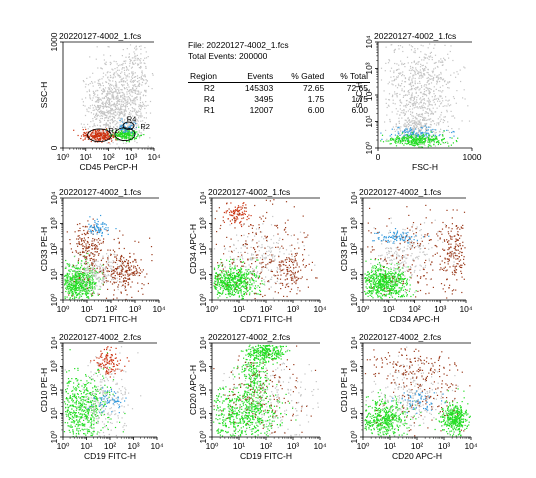 The width and height of the screenshot is (536, 478). I want to click on region-gates, so click(111, 132).